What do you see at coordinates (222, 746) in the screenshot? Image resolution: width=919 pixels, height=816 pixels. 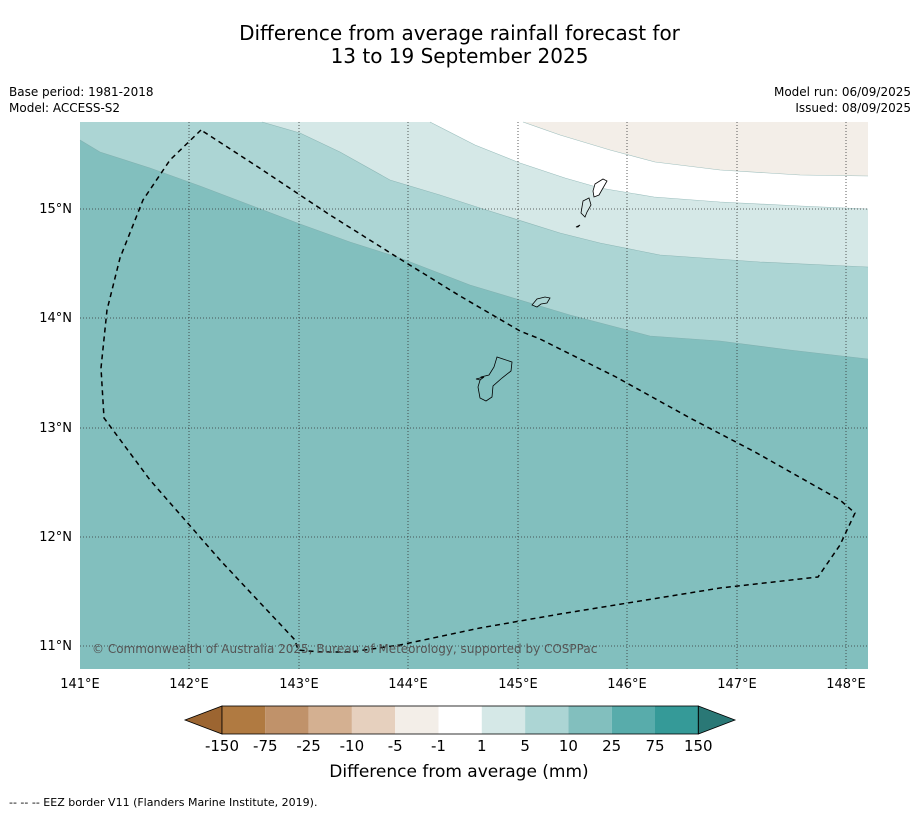 I see `colorbar-tick-label: -150` at bounding box center [222, 746].